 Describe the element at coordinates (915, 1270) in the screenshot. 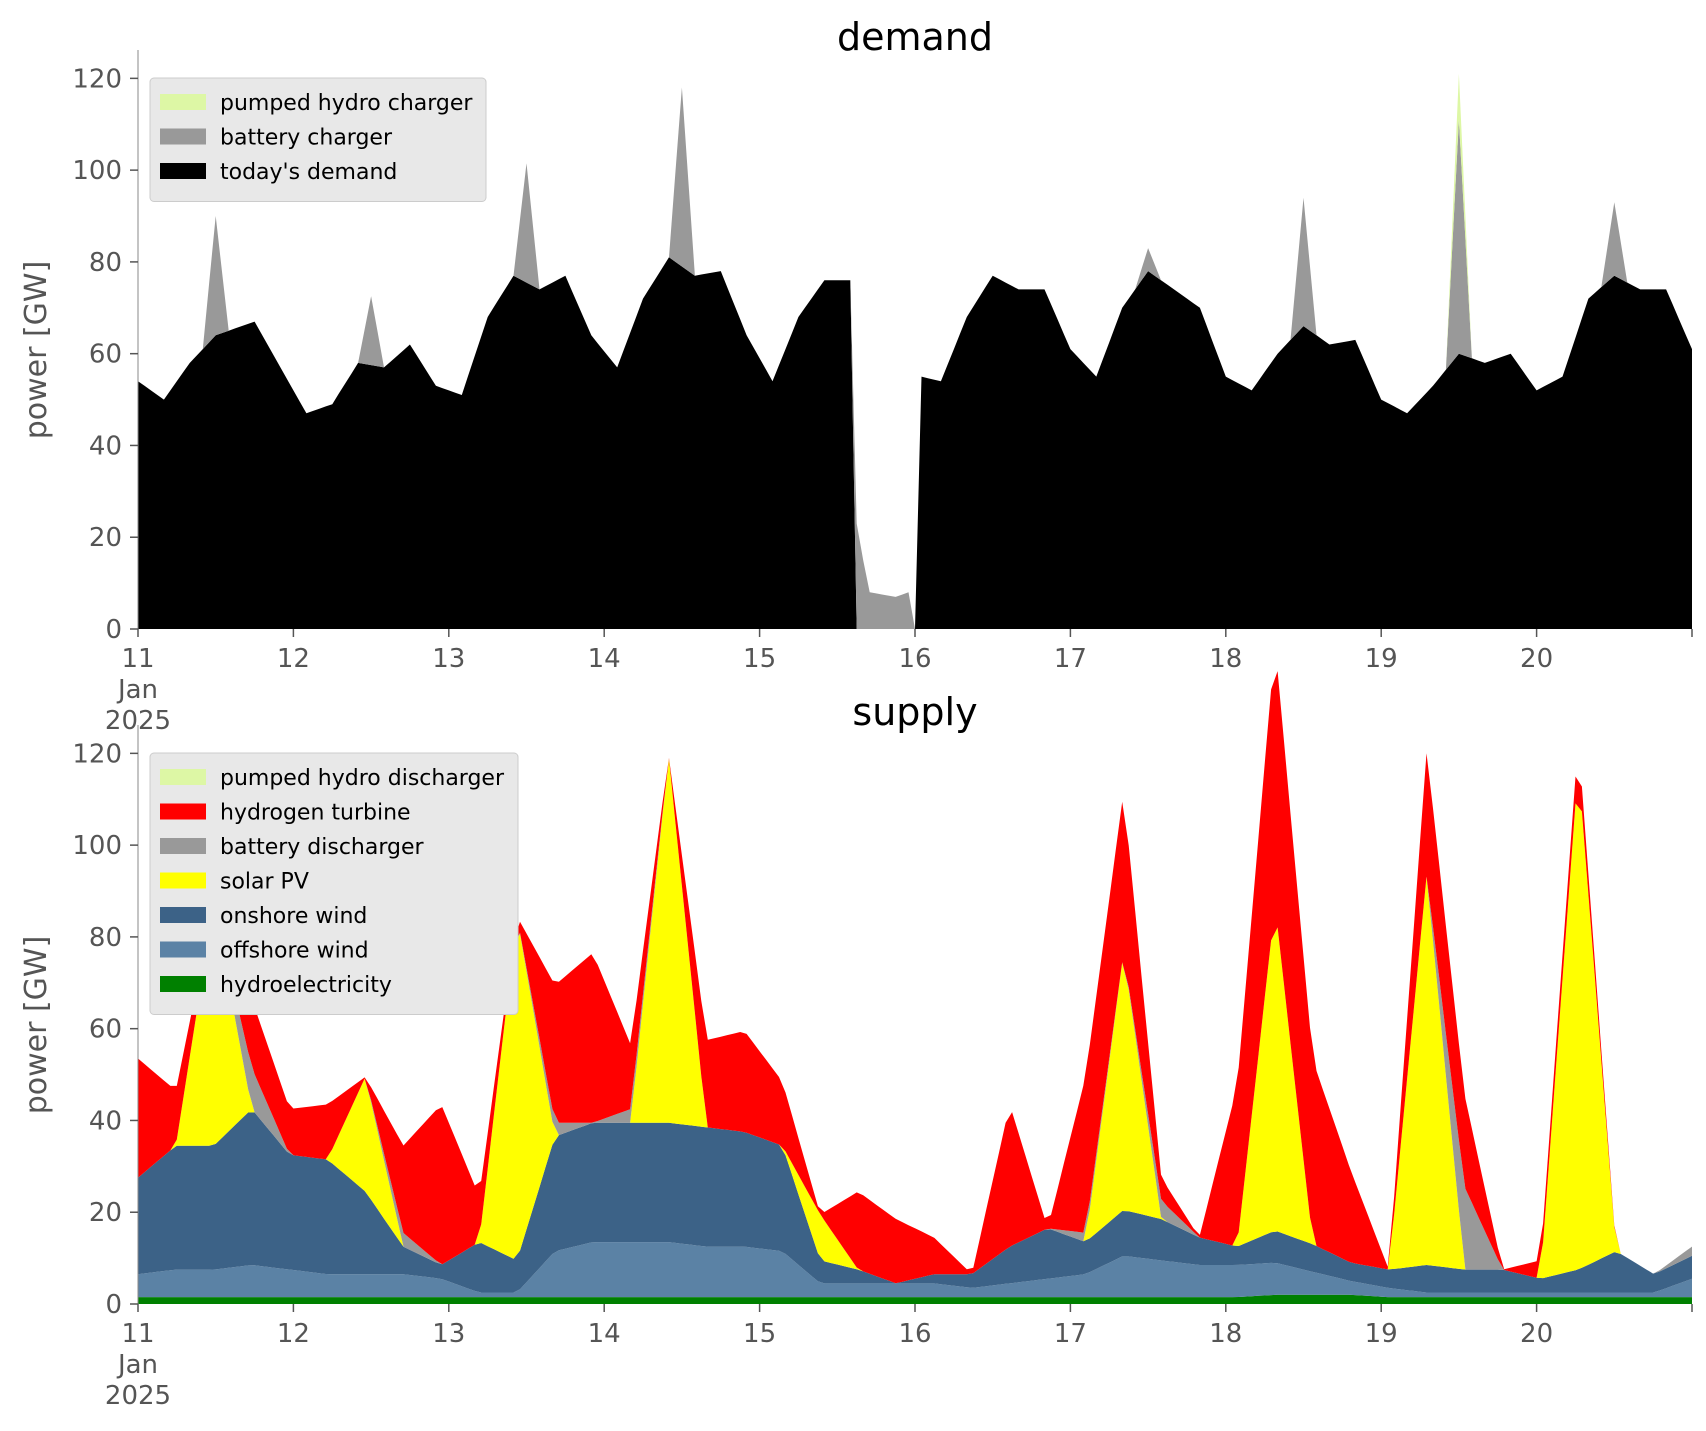

I see `area-offshore-wind` at that location.